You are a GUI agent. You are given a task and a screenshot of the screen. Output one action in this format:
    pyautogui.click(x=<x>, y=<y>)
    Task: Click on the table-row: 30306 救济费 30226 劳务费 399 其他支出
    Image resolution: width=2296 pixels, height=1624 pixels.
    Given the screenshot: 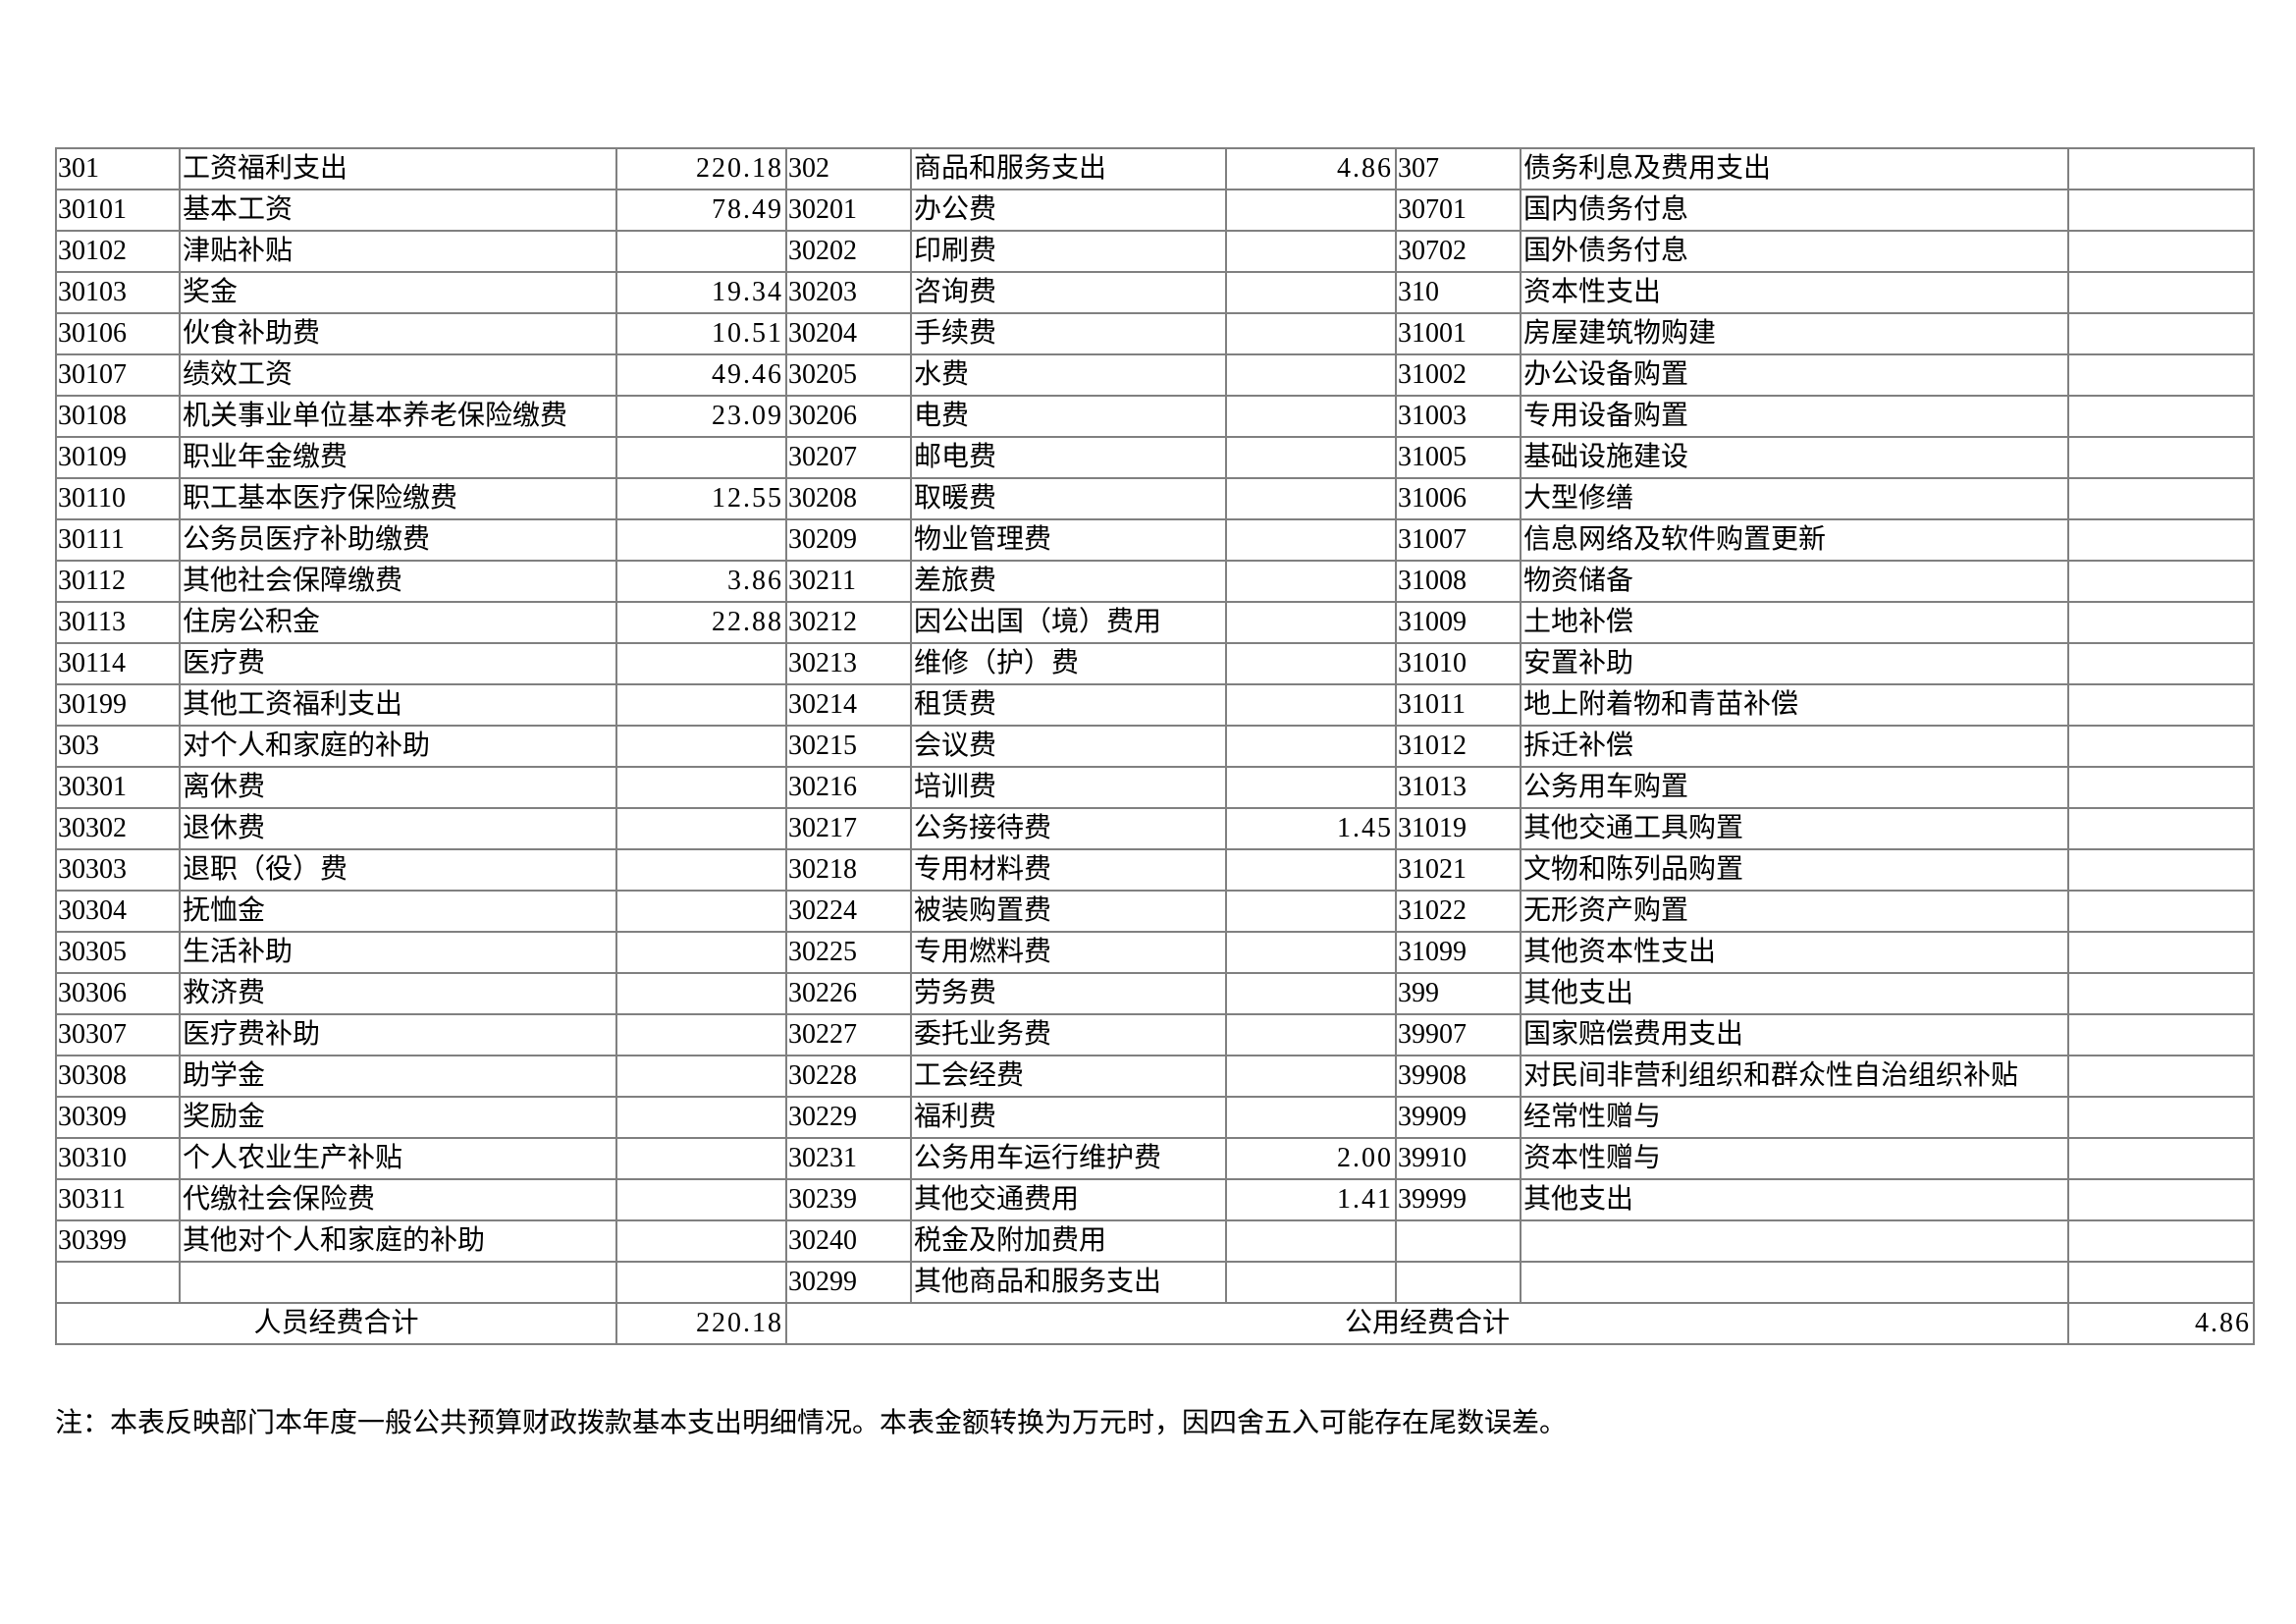 What is the action you would take?
    pyautogui.click(x=1155, y=993)
    